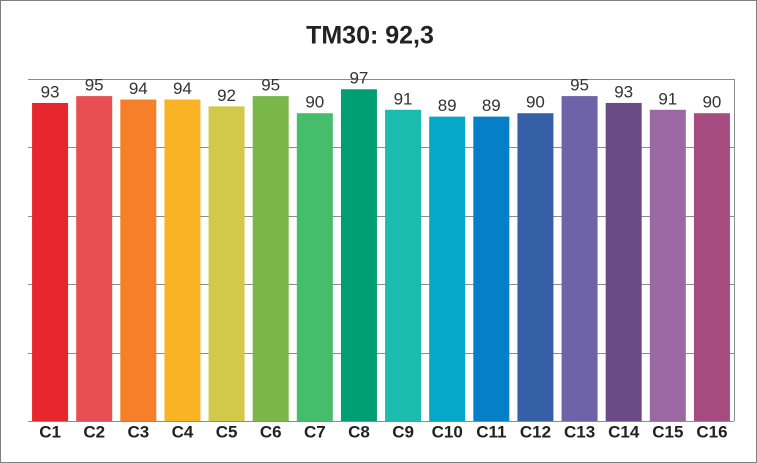 The width and height of the screenshot is (757, 463). I want to click on x-tick-label: C3, so click(138, 431).